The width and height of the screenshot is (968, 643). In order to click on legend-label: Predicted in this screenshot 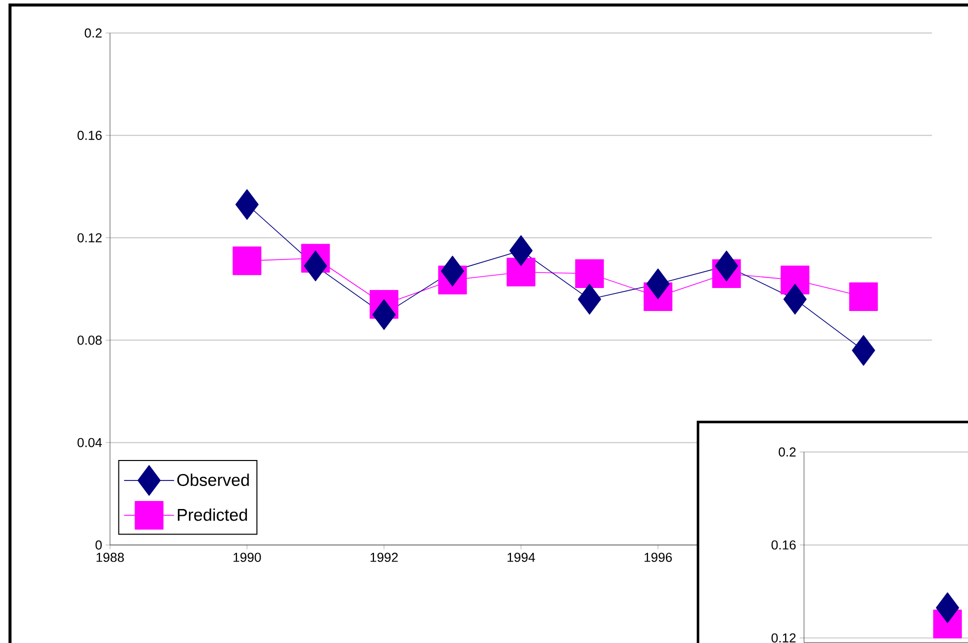, I will do `click(212, 514)`.